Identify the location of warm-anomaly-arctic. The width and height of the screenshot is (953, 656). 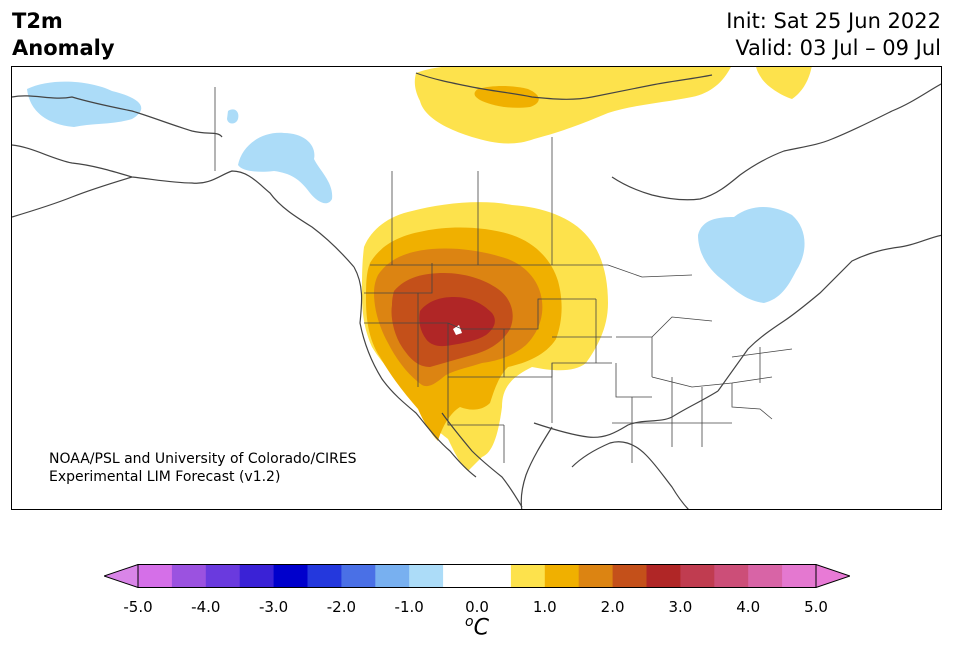
(572, 105).